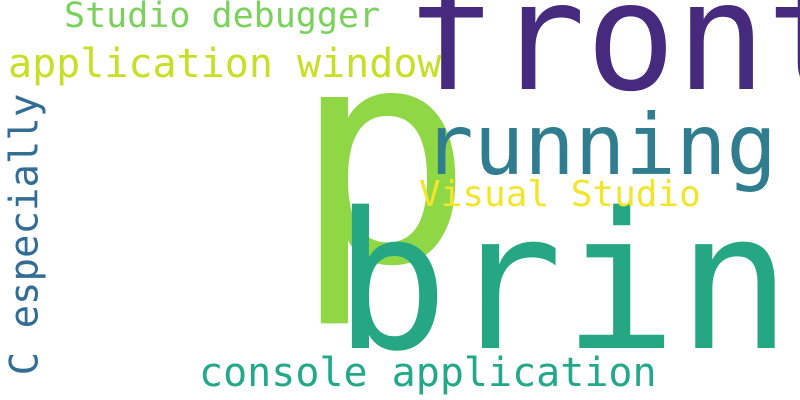  I want to click on word-console-application: console application, so click(428, 373).